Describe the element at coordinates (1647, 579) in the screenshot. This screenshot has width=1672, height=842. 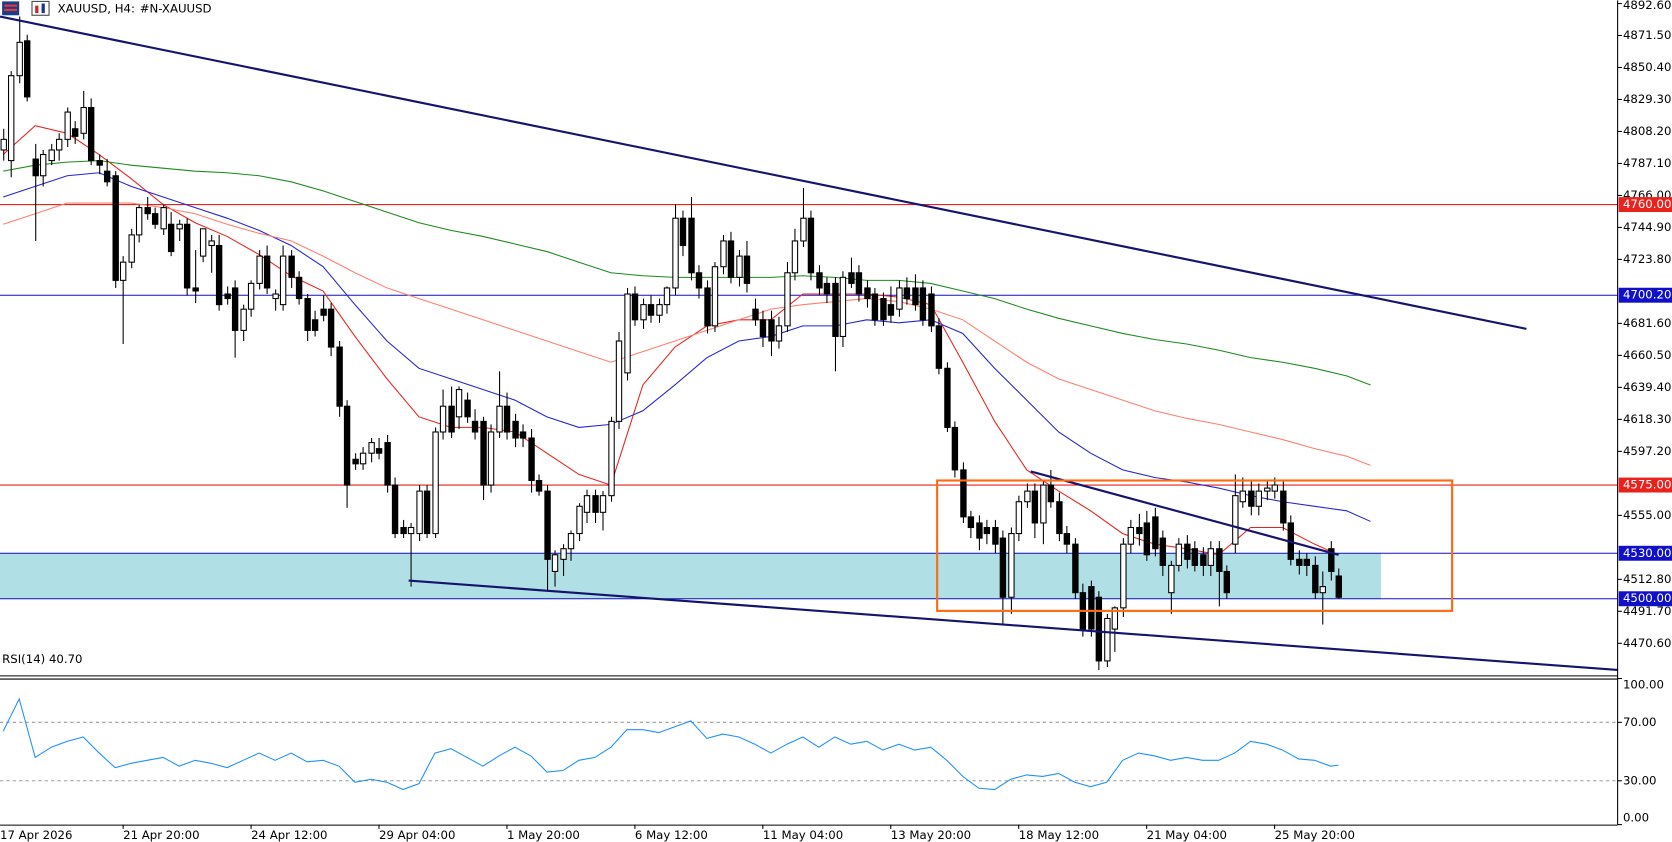
I see `y-tick-label: 4512.80` at that location.